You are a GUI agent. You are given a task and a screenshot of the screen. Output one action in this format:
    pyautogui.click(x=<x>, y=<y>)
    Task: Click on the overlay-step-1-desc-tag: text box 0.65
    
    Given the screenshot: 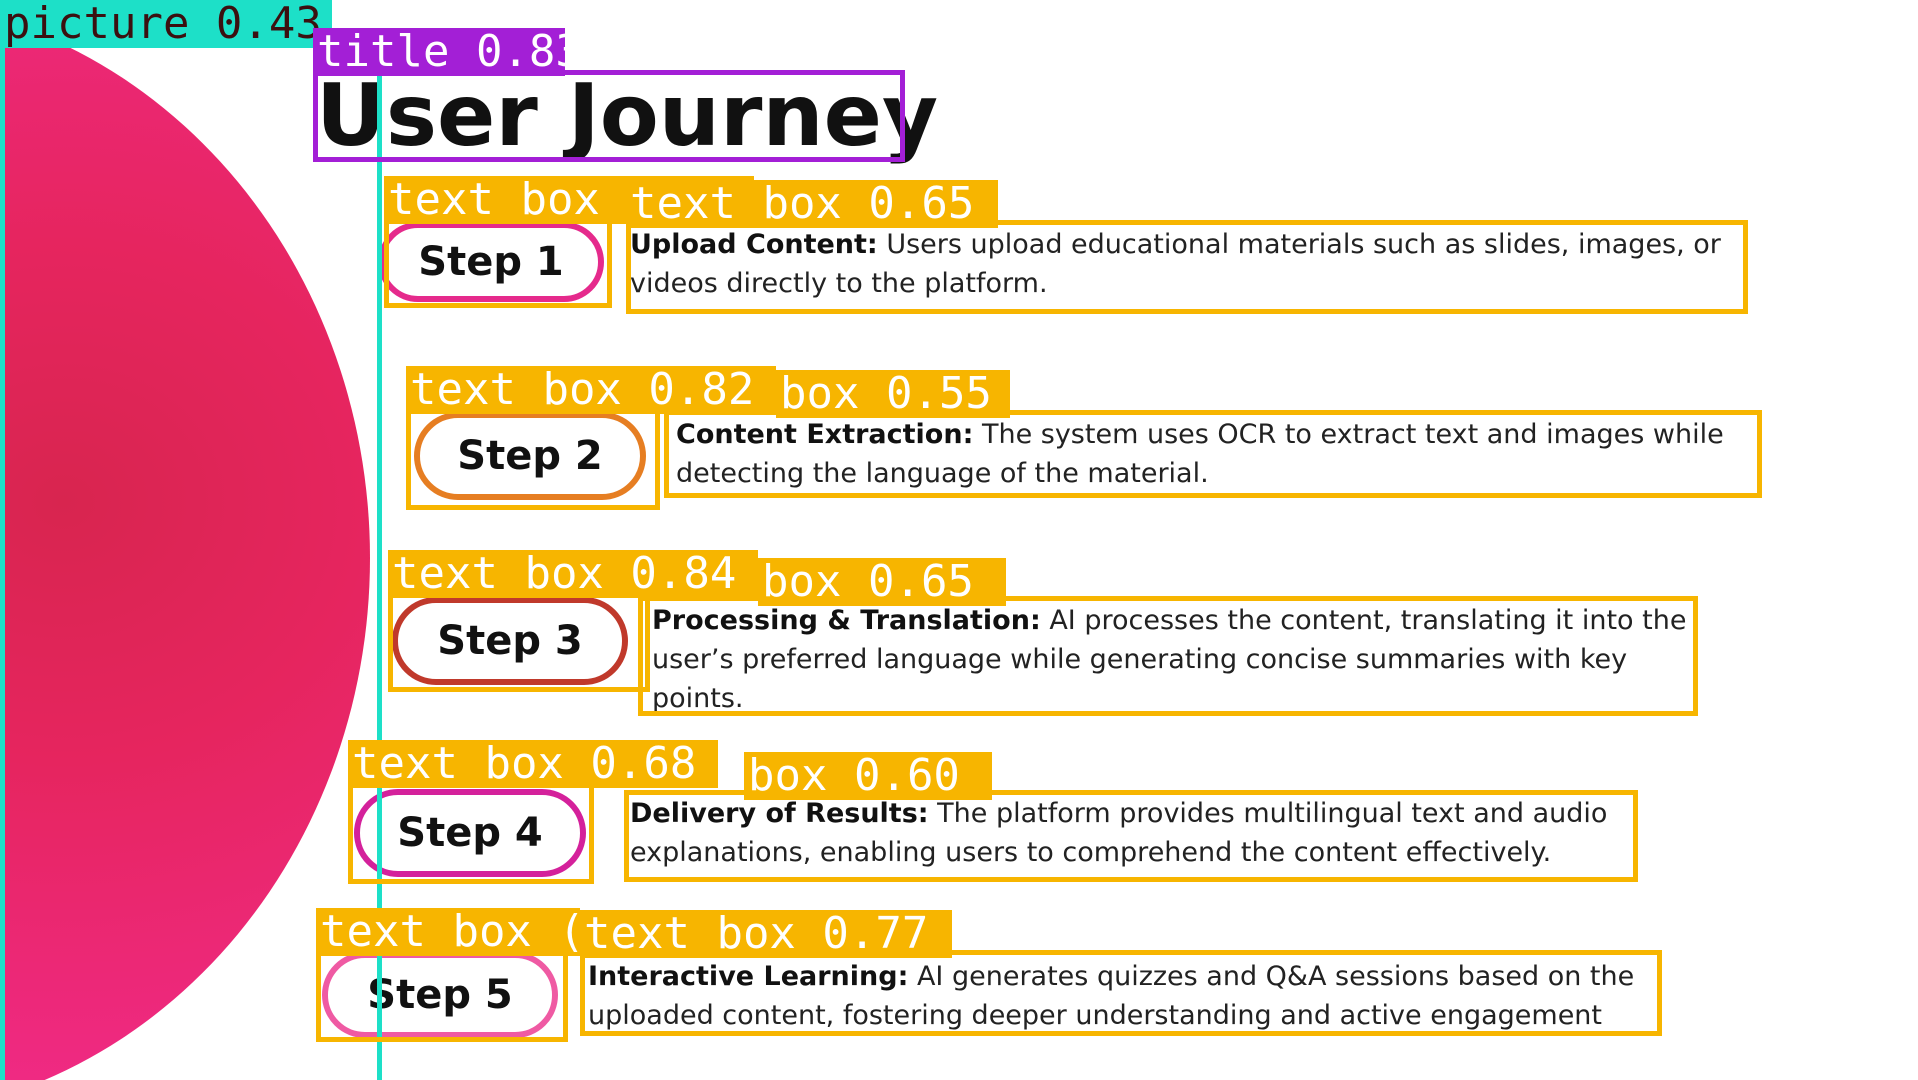 What is the action you would take?
    pyautogui.click(x=812, y=204)
    